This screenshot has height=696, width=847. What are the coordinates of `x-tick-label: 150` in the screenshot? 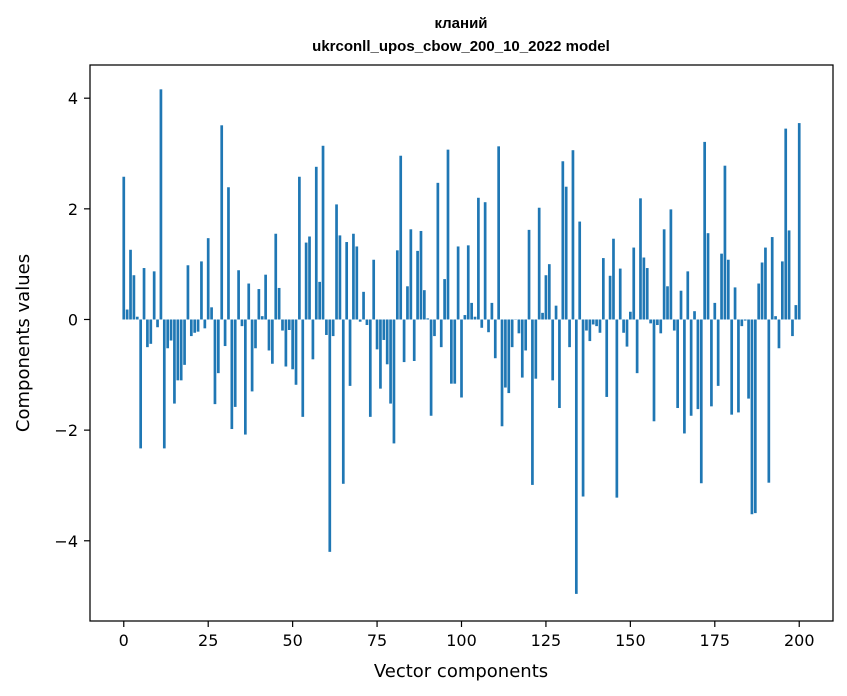 It's located at (630, 640).